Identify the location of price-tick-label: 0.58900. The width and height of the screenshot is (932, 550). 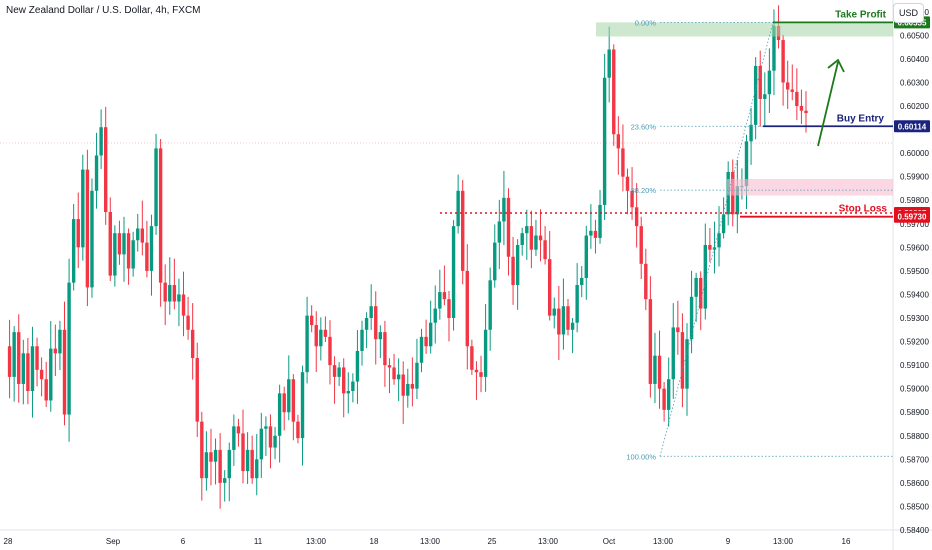
(914, 412).